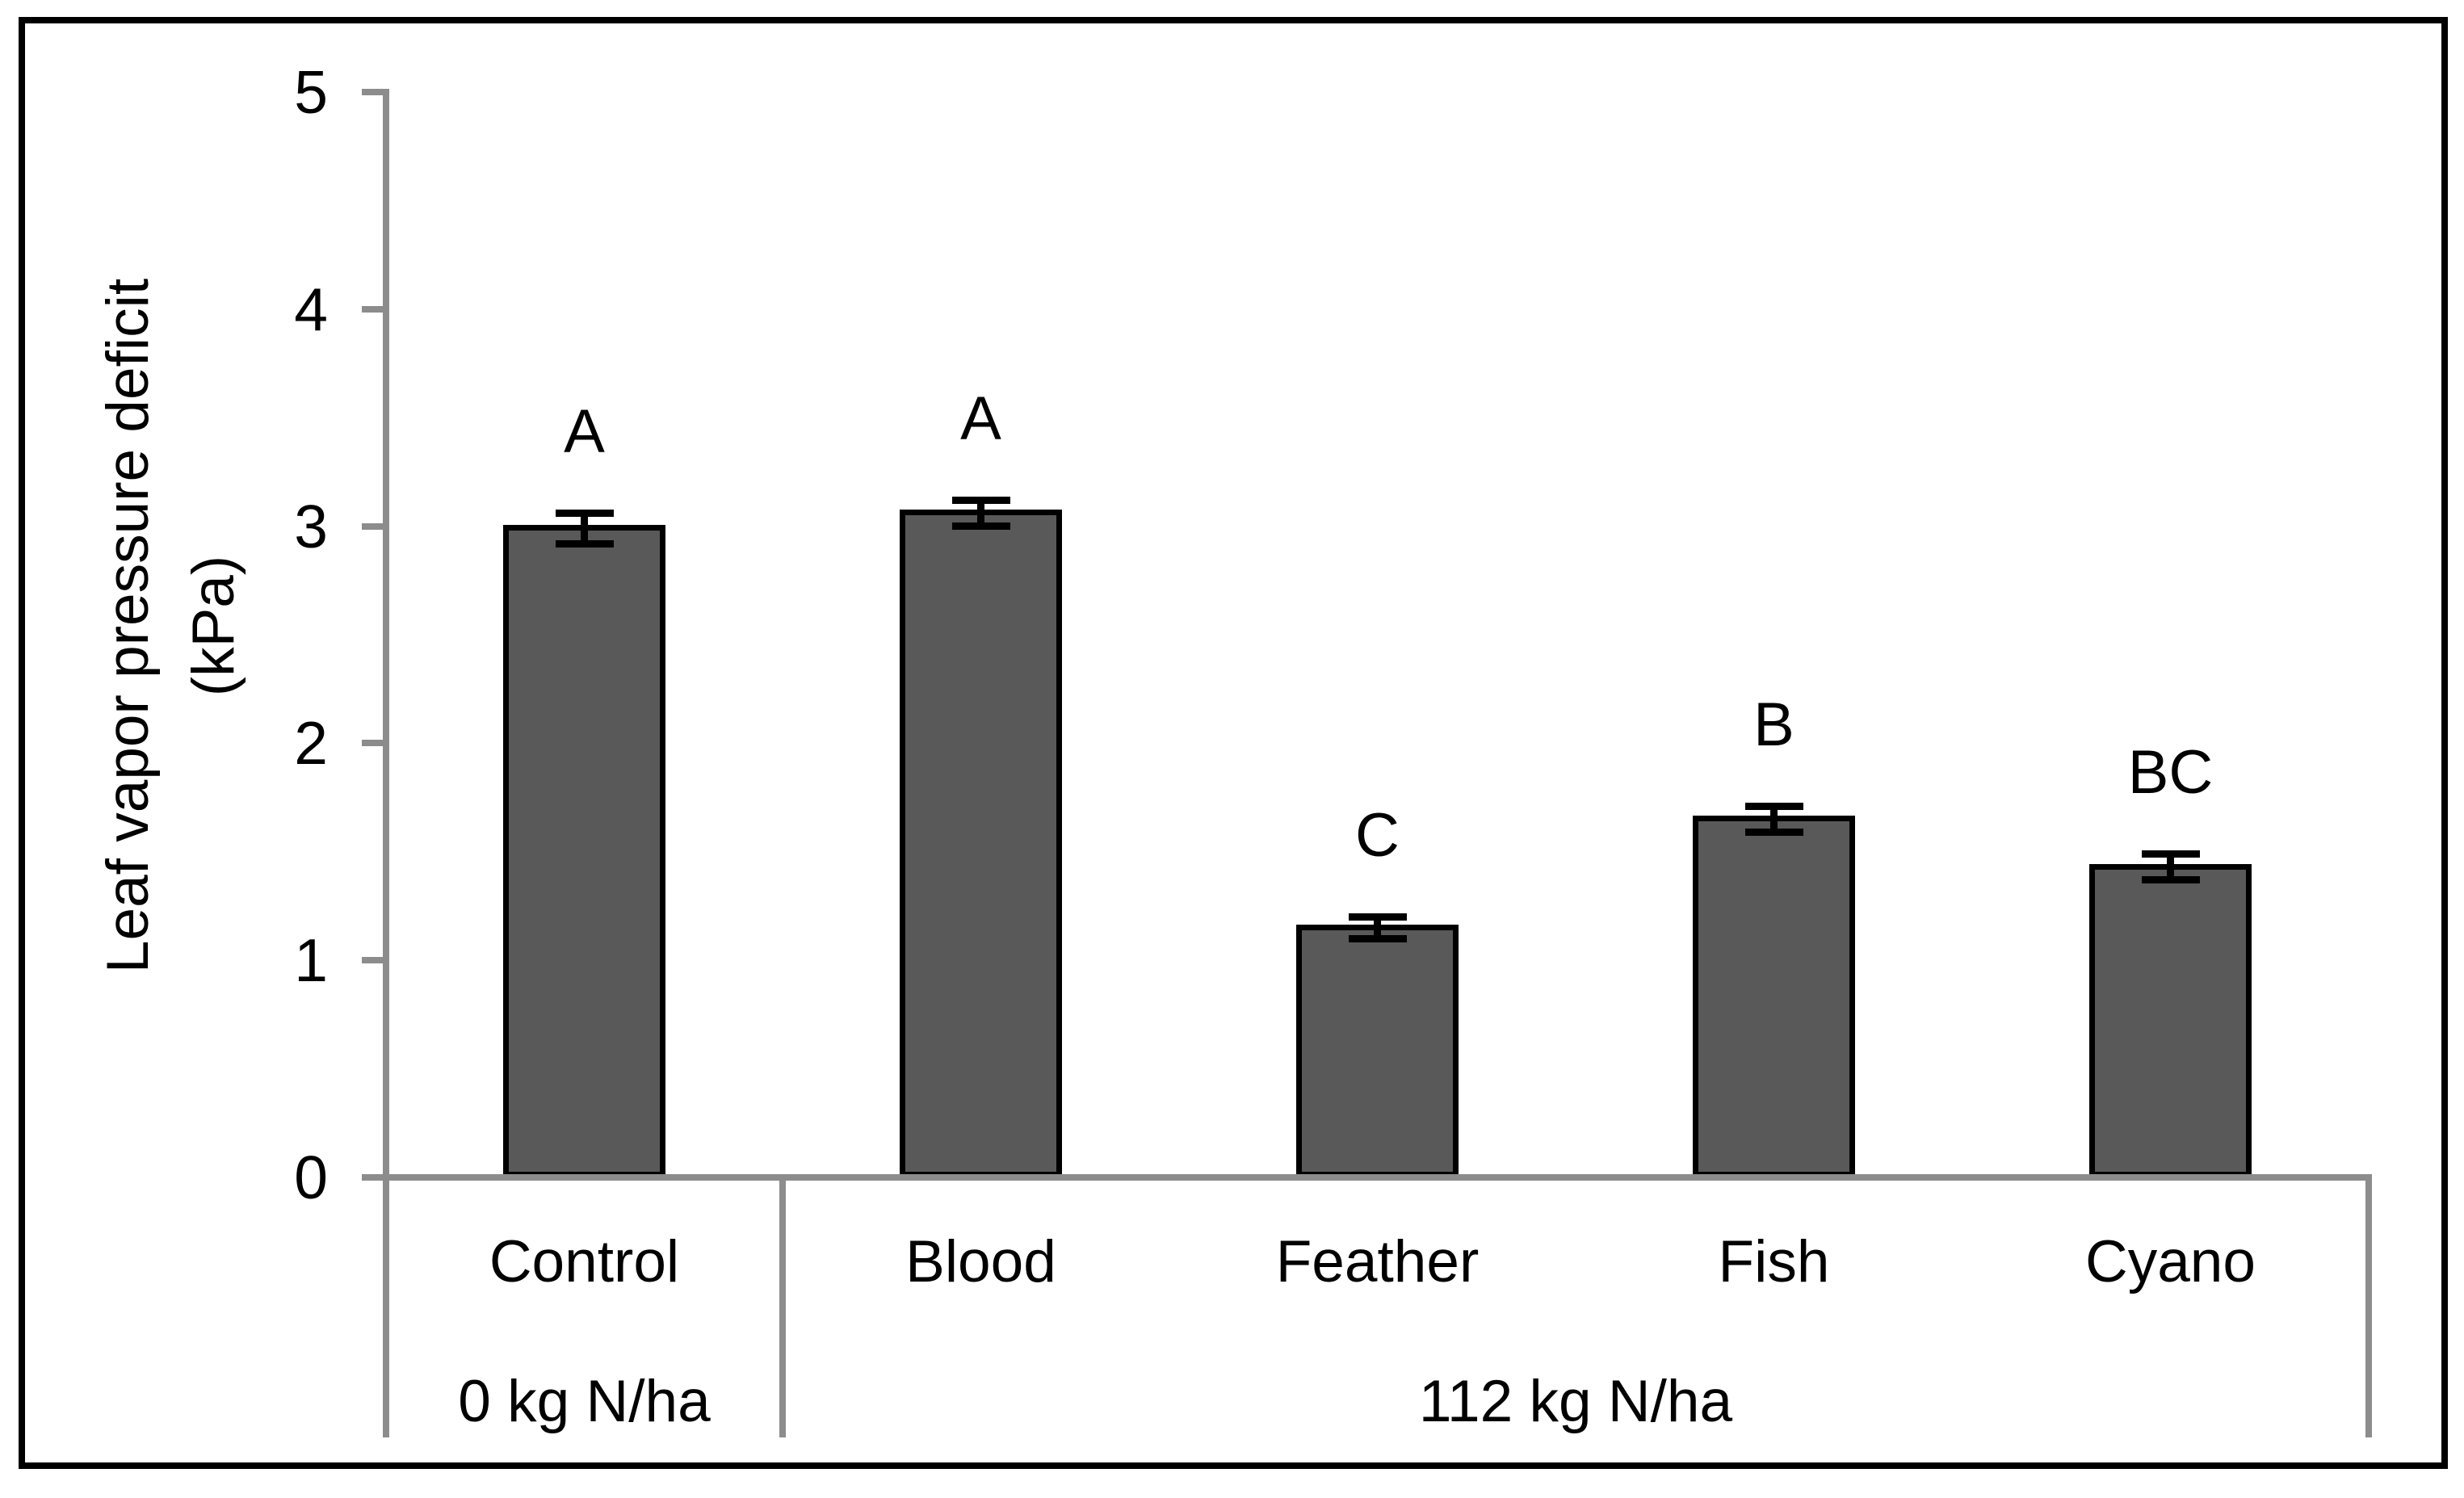  What do you see at coordinates (1774, 1261) in the screenshot?
I see `category-label: Fish` at bounding box center [1774, 1261].